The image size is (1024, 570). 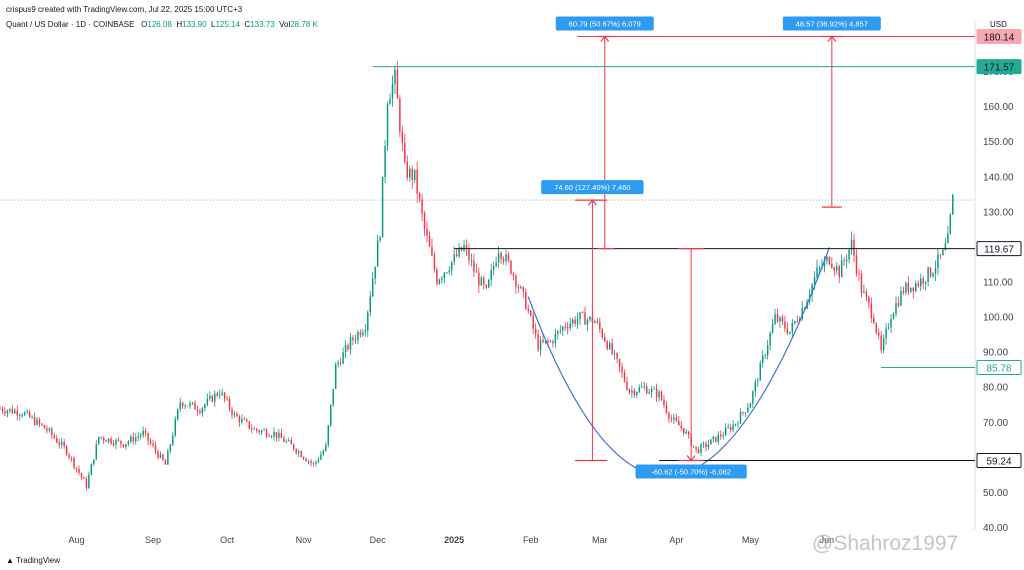 I want to click on y-tick-label: 160.00, so click(x=998, y=107).